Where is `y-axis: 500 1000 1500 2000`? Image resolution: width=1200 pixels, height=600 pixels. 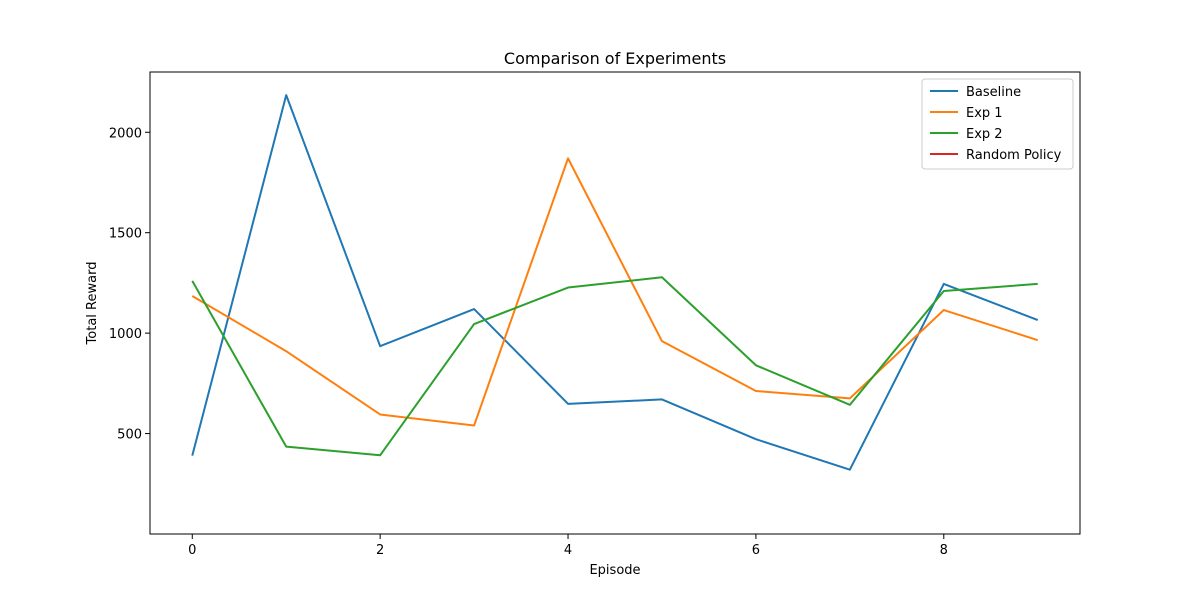
y-axis: 500 1000 1500 2000 is located at coordinates (129, 284).